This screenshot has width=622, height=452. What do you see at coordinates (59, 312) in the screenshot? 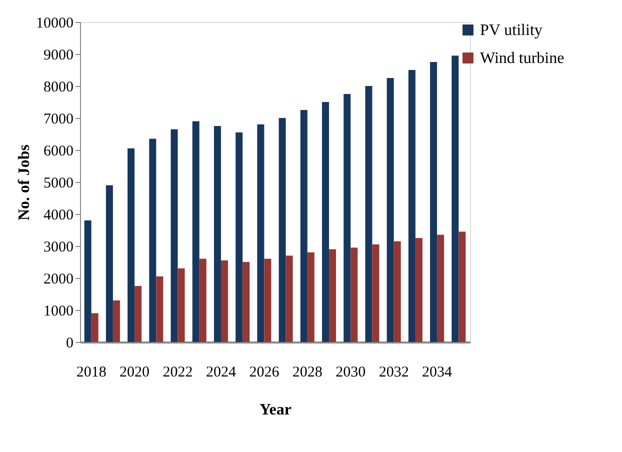
I see `y-tick-label: 1000` at bounding box center [59, 312].